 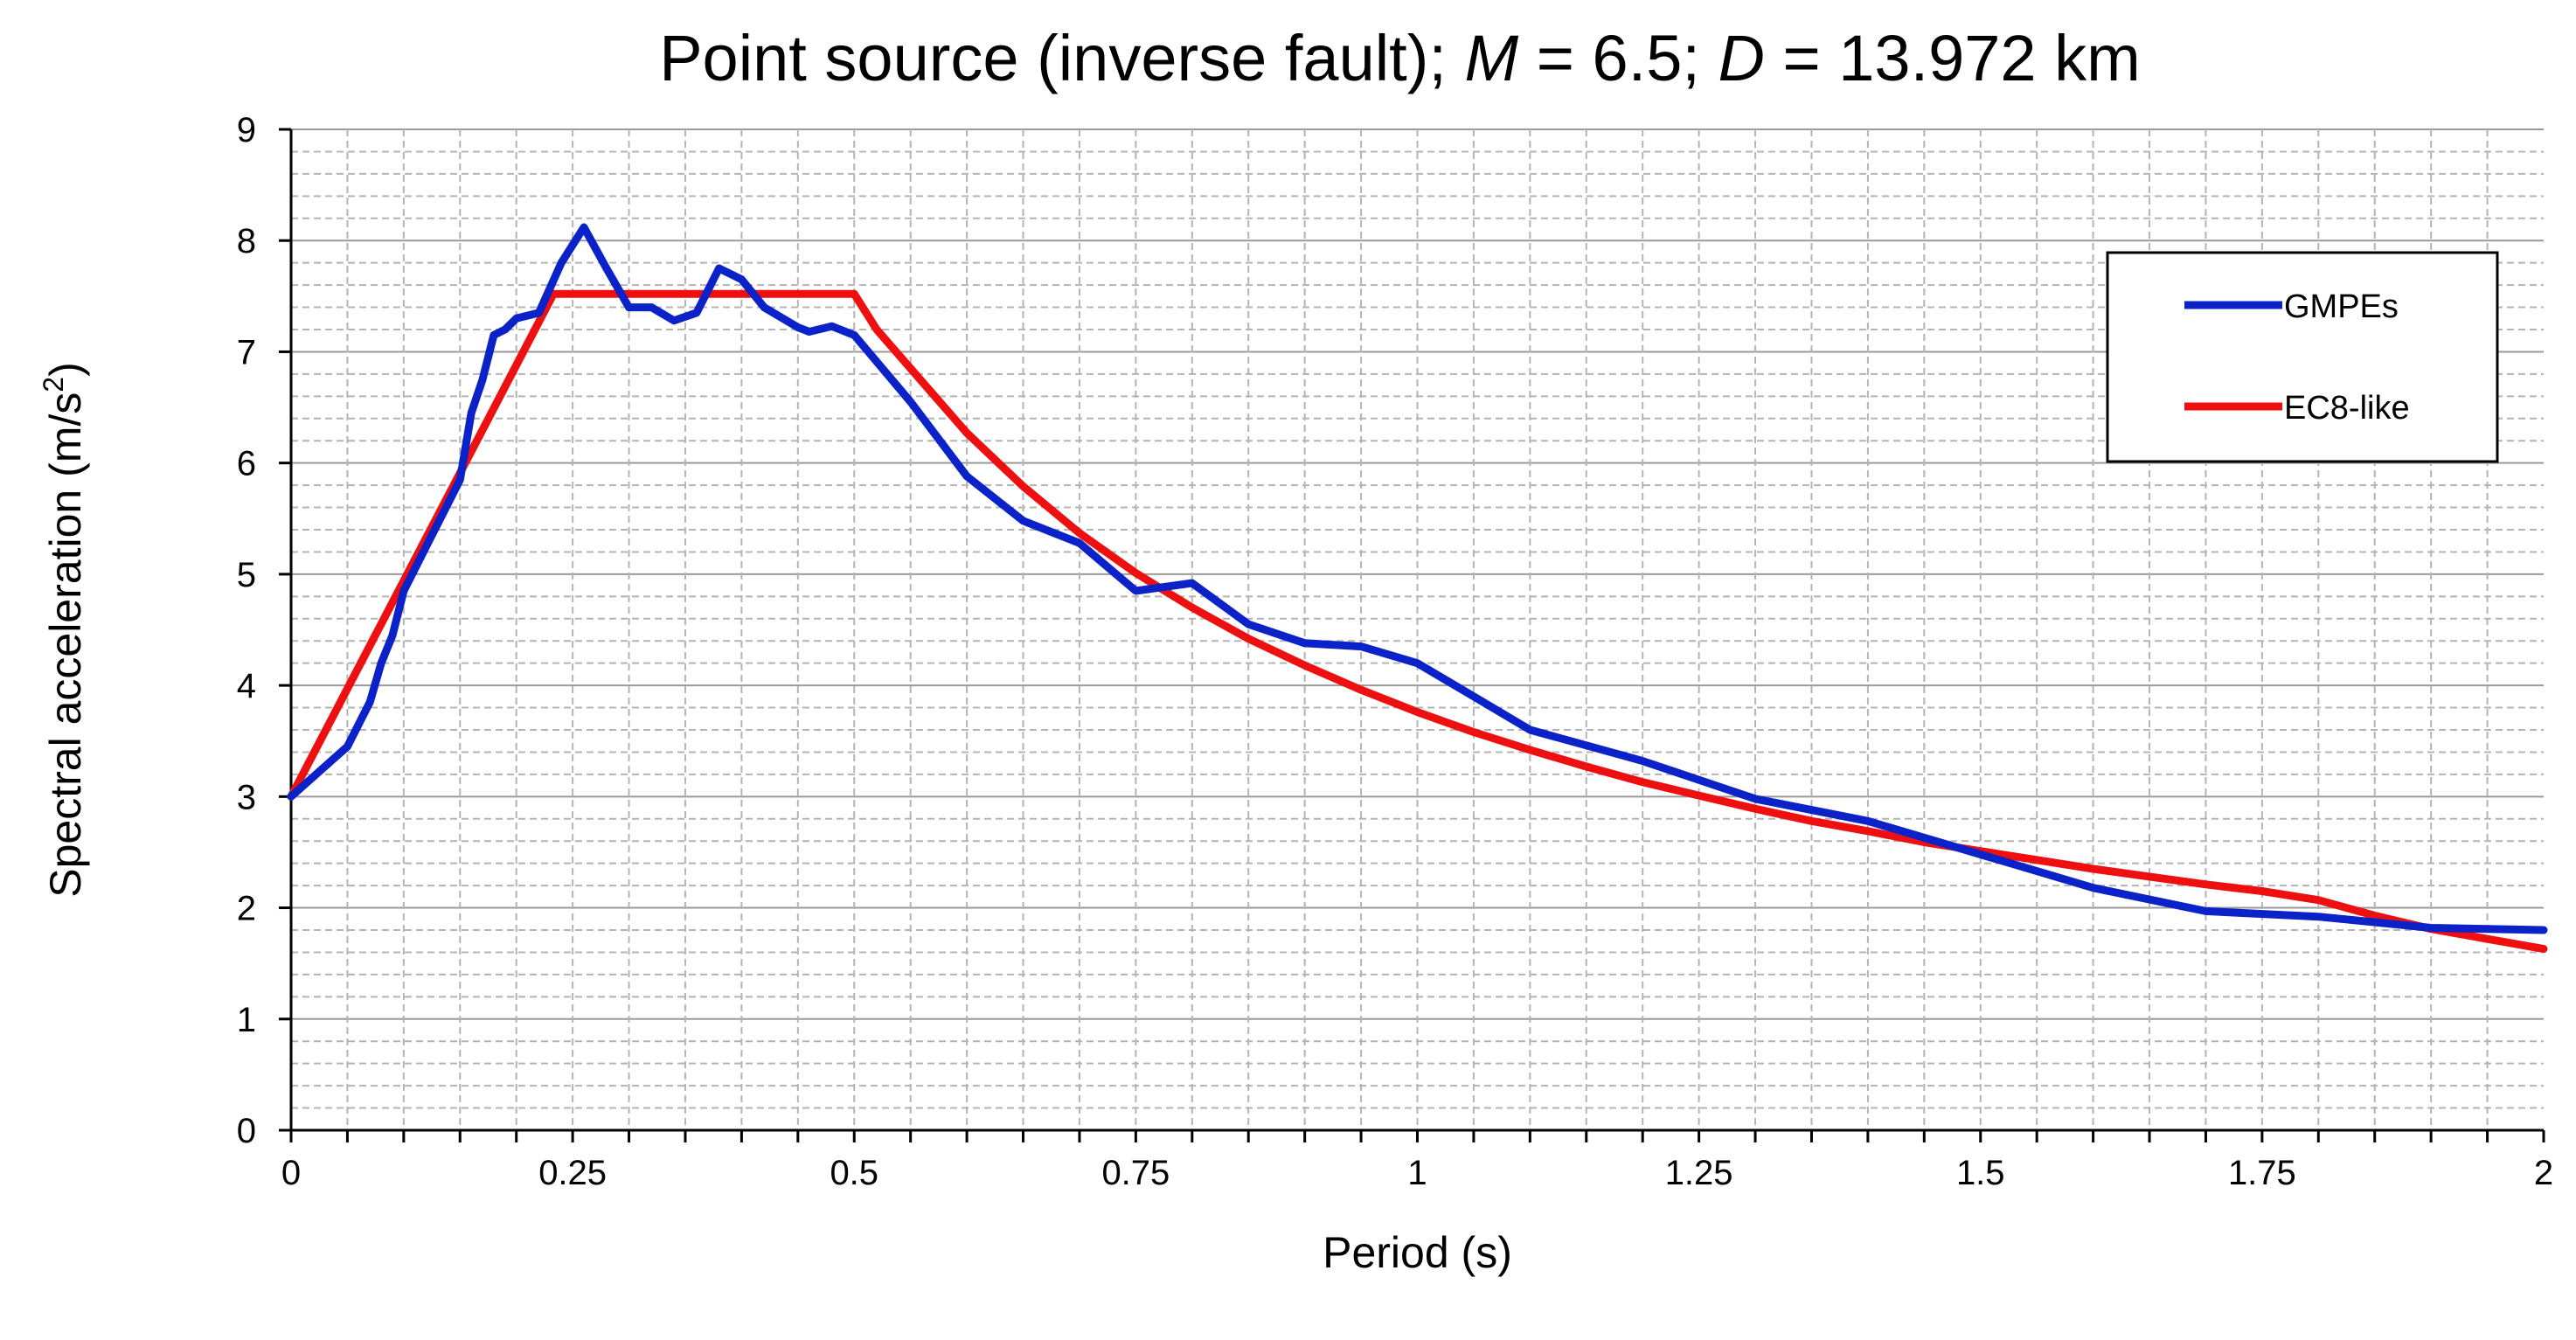 What do you see at coordinates (247, 909) in the screenshot?
I see `y-tick-label: 2` at bounding box center [247, 909].